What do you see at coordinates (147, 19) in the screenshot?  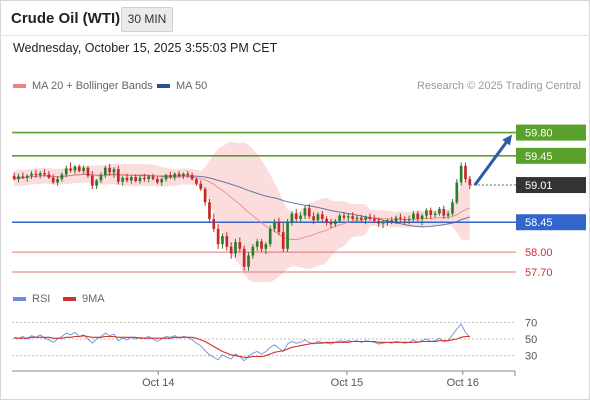 I see `timeframe-button: 30 MIN` at bounding box center [147, 19].